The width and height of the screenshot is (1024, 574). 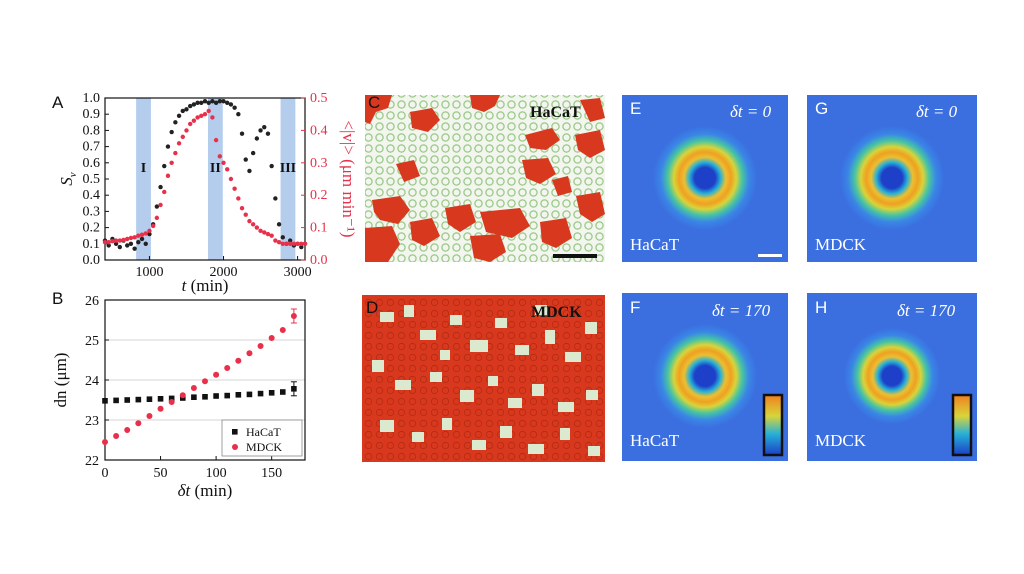 What do you see at coordinates (143, 168) in the screenshot?
I see `panel-a-band-label: I` at bounding box center [143, 168].